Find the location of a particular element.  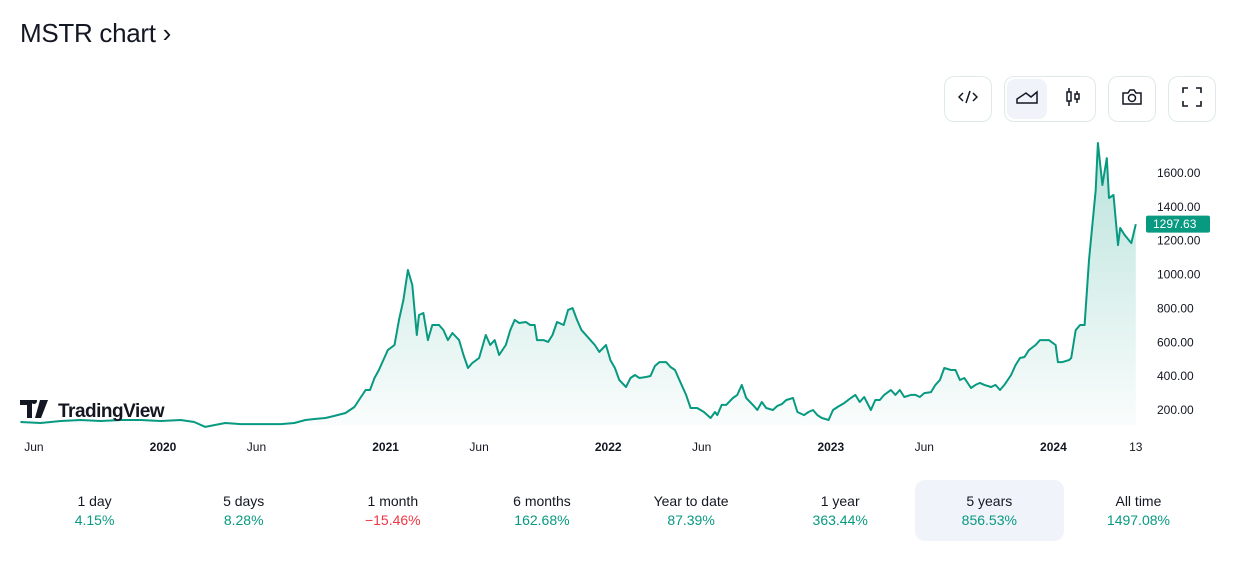

period-change: 162.68% is located at coordinates (542, 520).